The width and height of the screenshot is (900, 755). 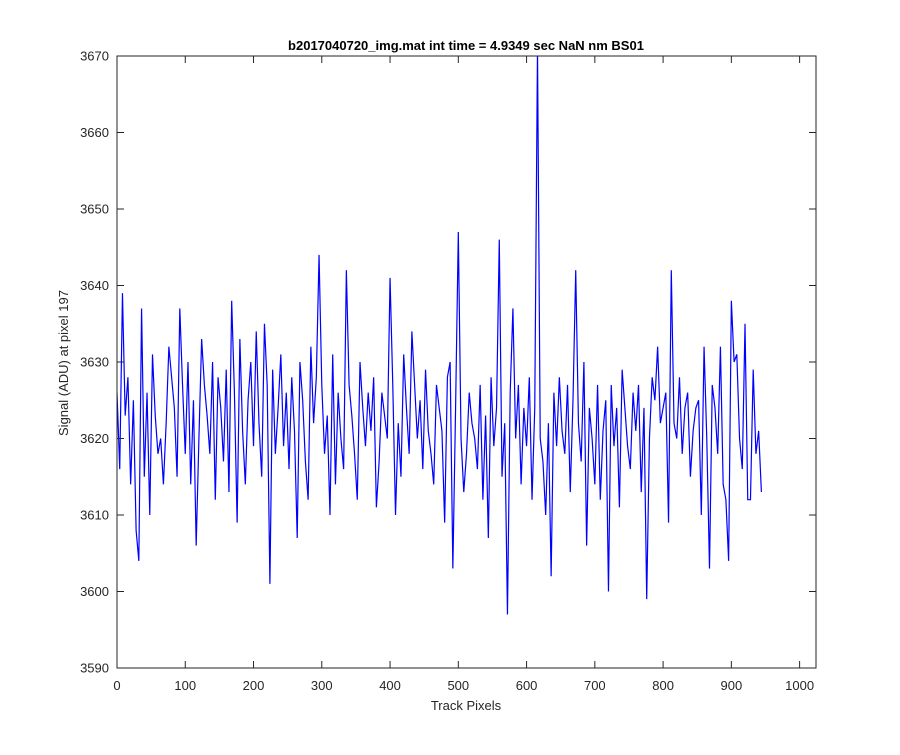 What do you see at coordinates (466, 705) in the screenshot?
I see `x-axis-title: Track Pixels` at bounding box center [466, 705].